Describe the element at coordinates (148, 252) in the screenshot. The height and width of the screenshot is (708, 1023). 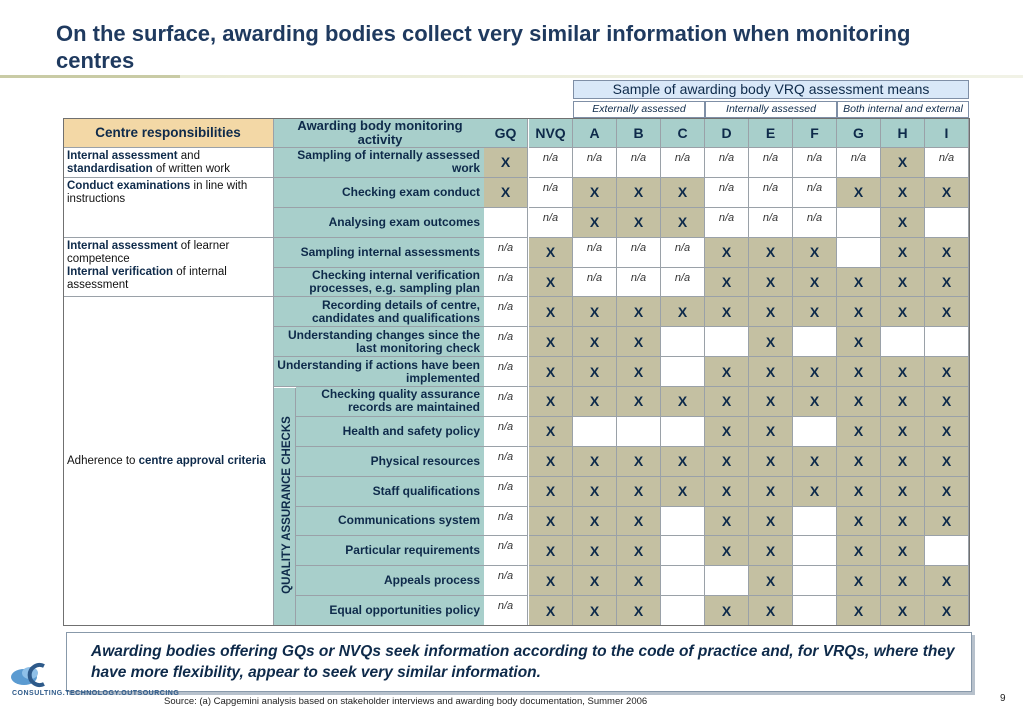
I see `responsibility-plain1: of learner competence` at that location.